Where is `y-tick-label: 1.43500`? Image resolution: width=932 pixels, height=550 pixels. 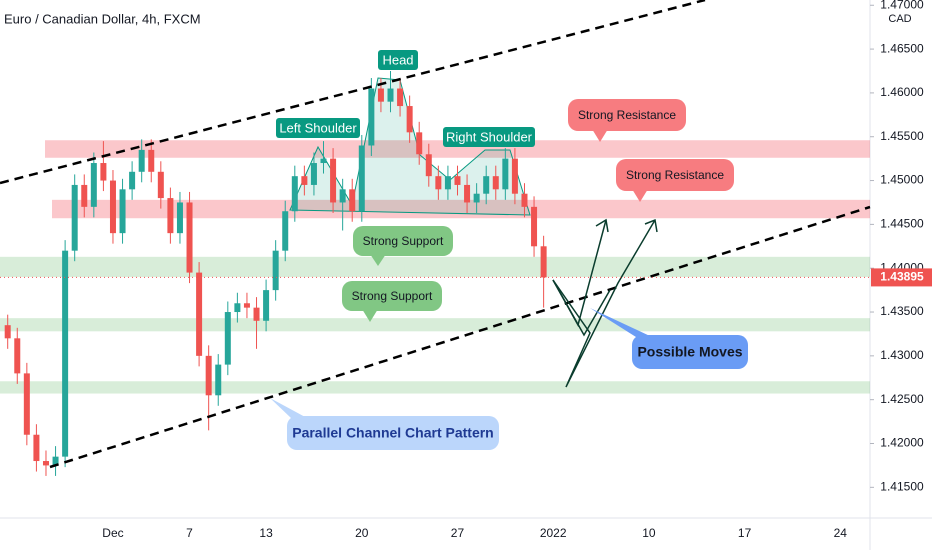 y-tick-label: 1.43500 is located at coordinates (902, 311).